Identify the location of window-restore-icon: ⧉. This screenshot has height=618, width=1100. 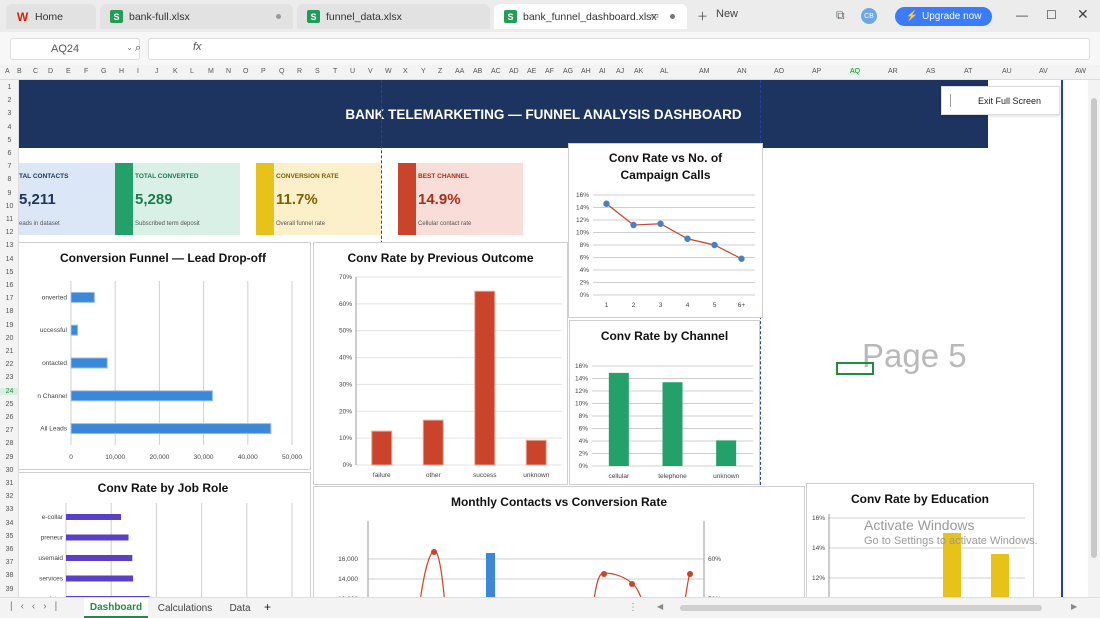
(840, 15).